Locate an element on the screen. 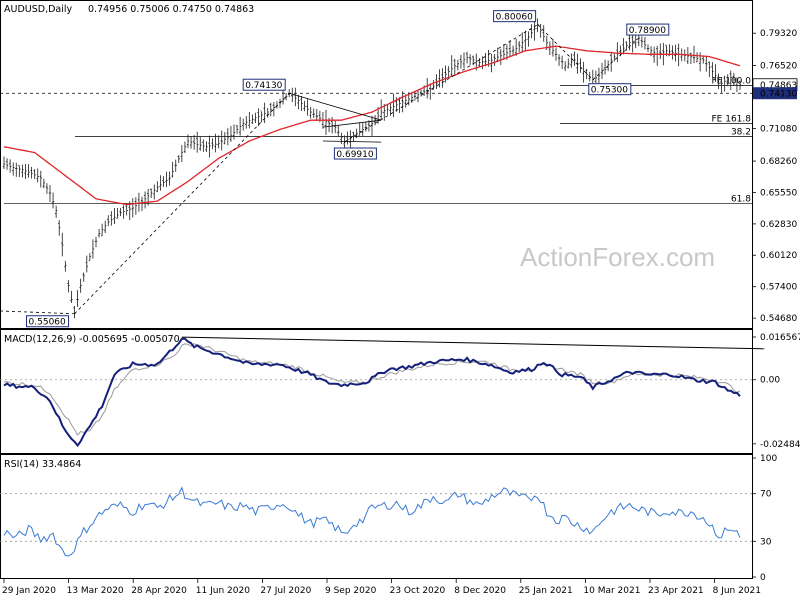 The width and height of the screenshot is (800, 600). annotation-label-0: 0.55060 is located at coordinates (47, 323).